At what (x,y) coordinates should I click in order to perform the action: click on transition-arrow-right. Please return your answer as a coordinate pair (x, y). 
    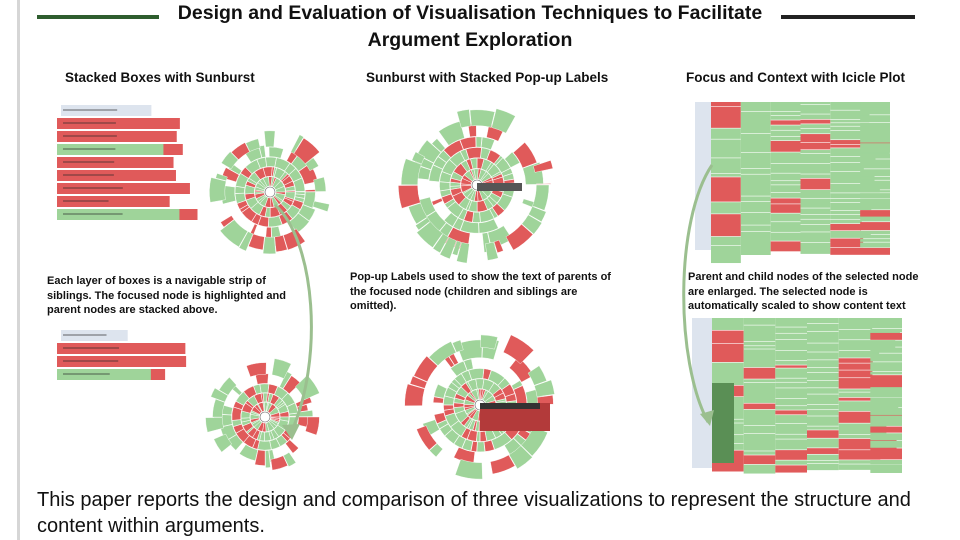
    Looking at the image, I should click on (698, 295).